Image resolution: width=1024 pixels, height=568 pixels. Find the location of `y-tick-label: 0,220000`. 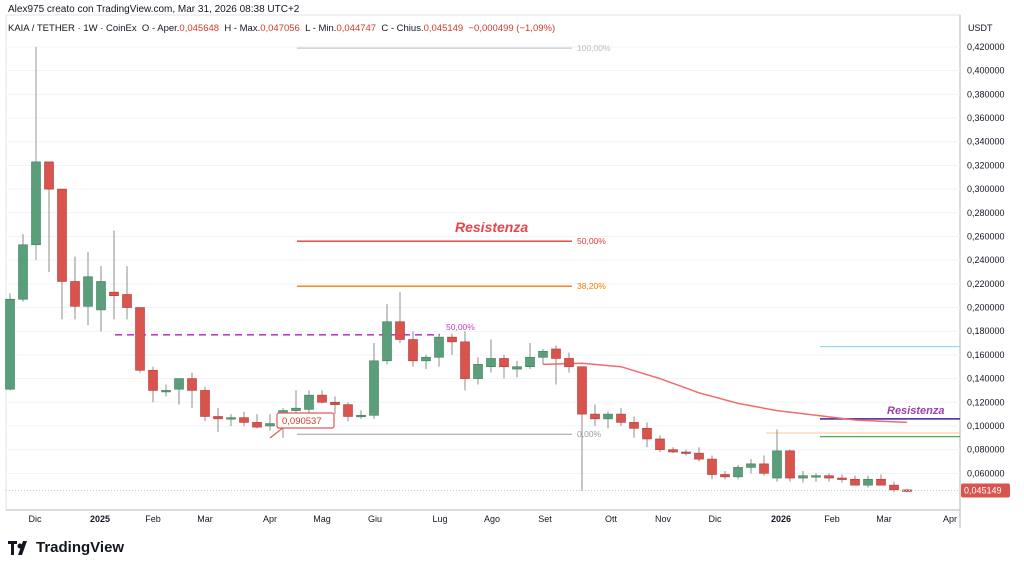

y-tick-label: 0,220000 is located at coordinates (986, 284).